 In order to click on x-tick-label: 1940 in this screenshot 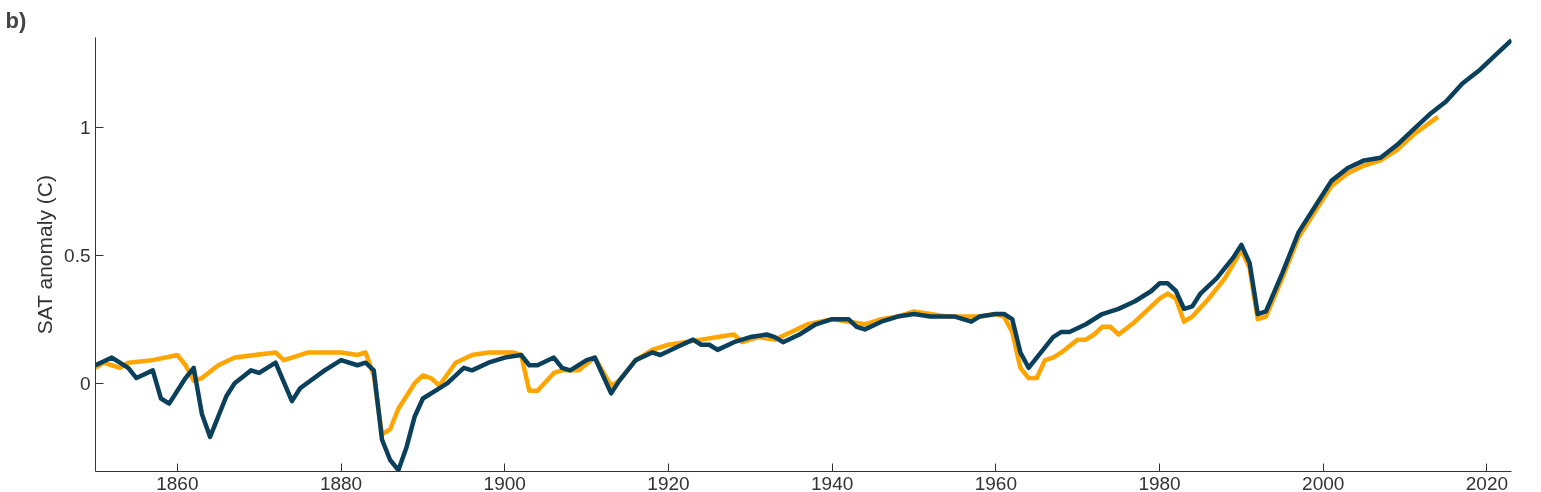, I will do `click(832, 482)`.